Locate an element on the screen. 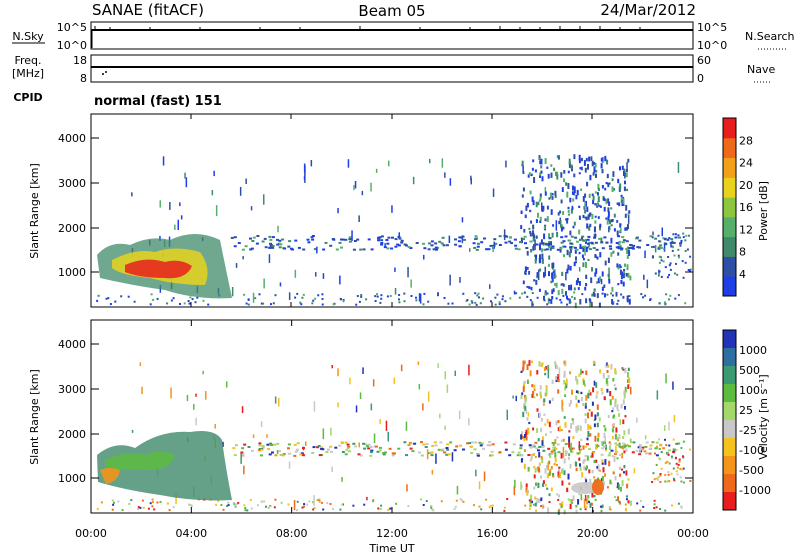 Image resolution: width=800 pixels, height=554 pixels. velocity-colorbar-label: Velocity [m s⁻¹] is located at coordinates (763, 416).